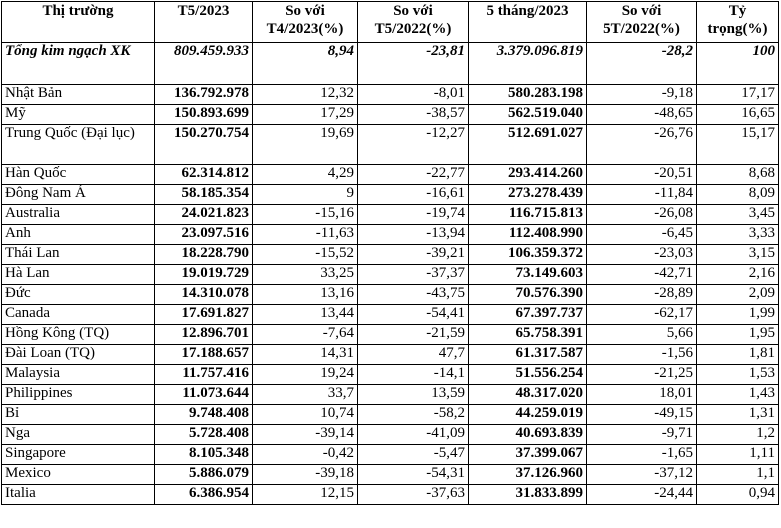 The image size is (781, 528). I want to click on share-value: 3,45, so click(737, 214).